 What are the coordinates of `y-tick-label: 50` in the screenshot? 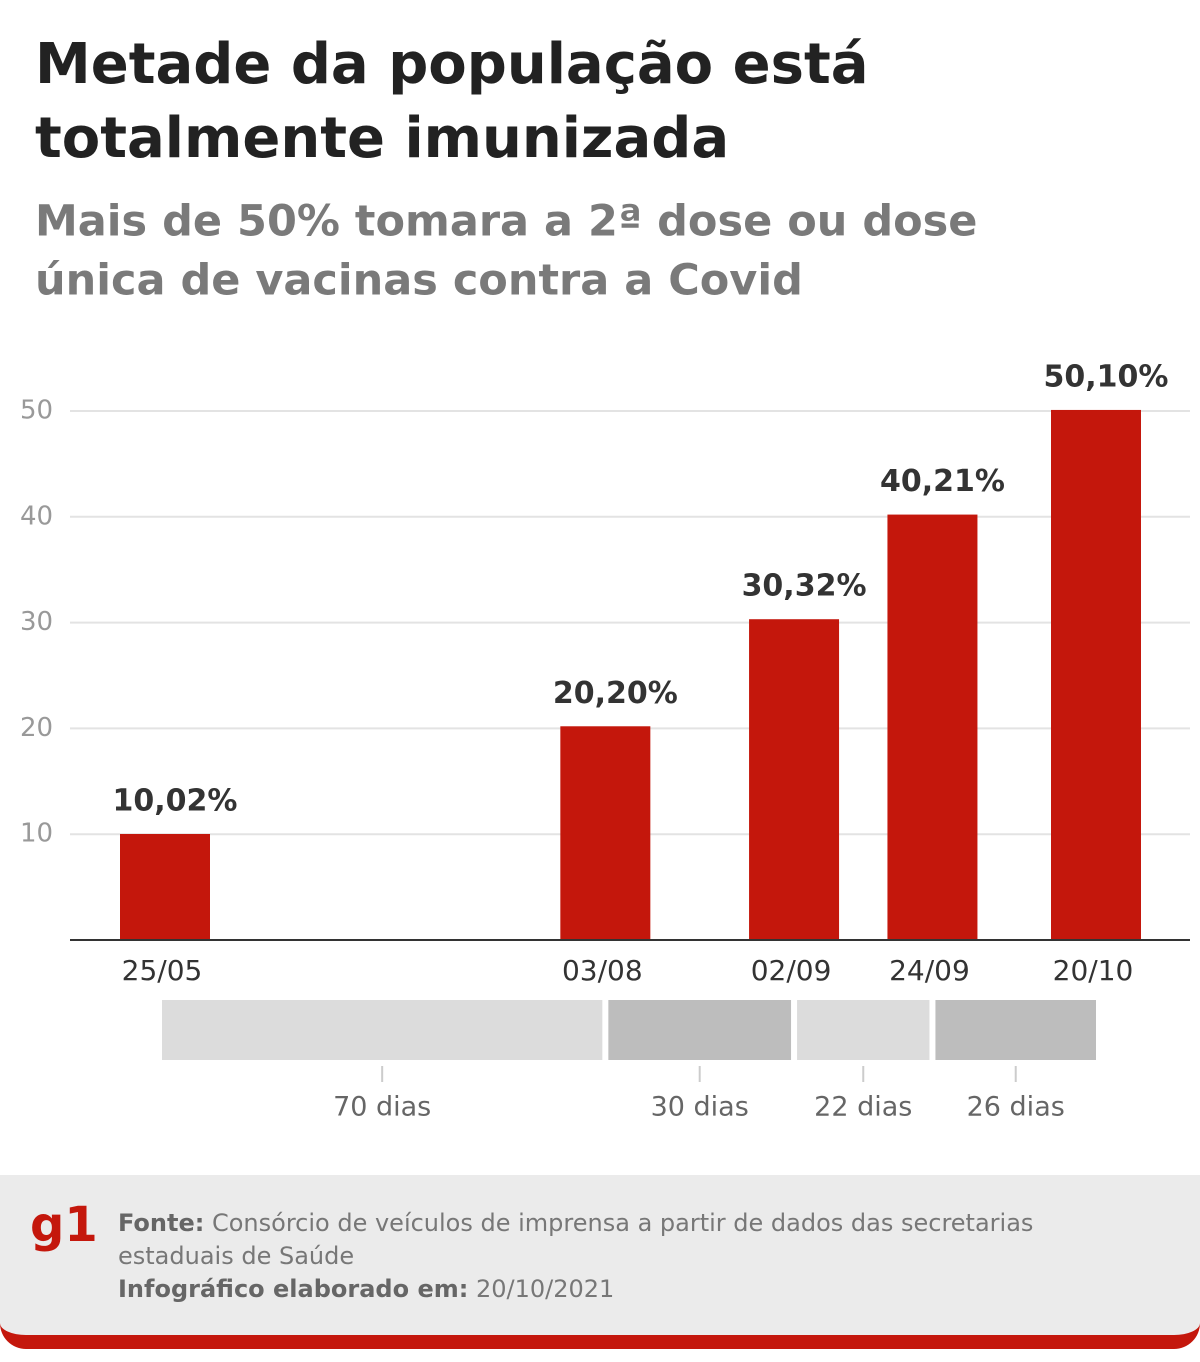 It's located at (36, 411).